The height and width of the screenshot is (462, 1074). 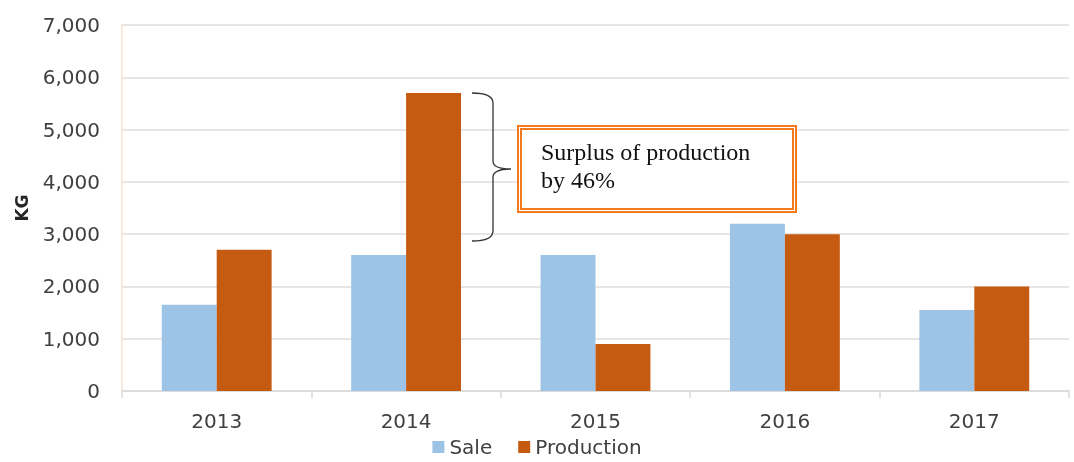 What do you see at coordinates (71, 286) in the screenshot?
I see `y-tick-label: 2,000` at bounding box center [71, 286].